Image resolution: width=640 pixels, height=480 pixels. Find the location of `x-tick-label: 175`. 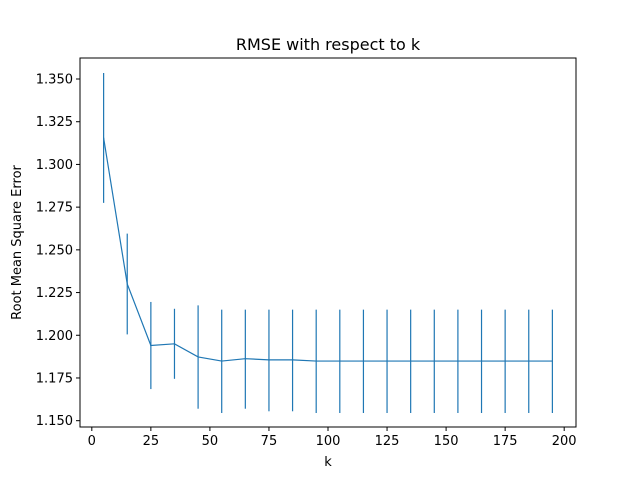

x-tick-label: 175 is located at coordinates (505, 441).